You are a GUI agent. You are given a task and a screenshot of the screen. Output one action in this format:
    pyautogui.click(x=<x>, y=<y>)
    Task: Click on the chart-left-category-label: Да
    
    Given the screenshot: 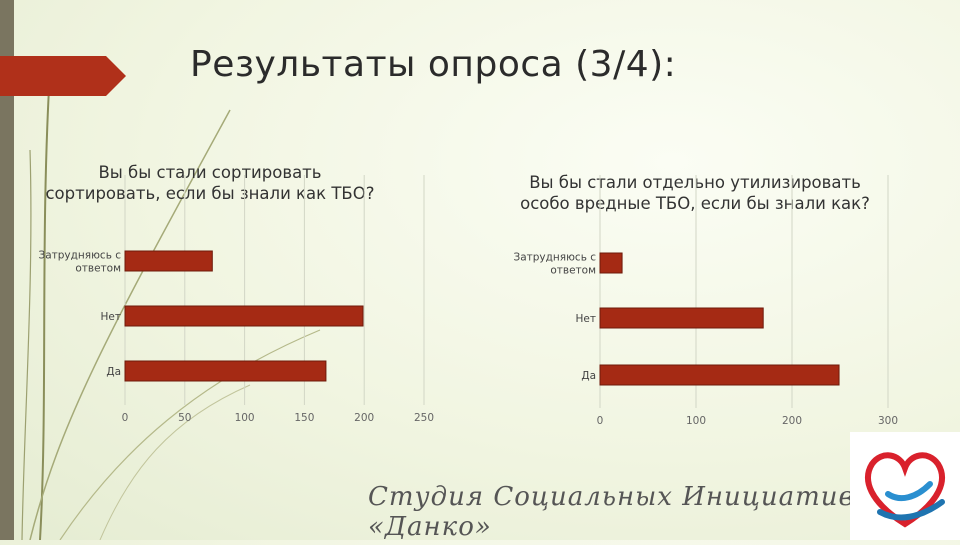 What is the action you would take?
    pyautogui.click(x=113, y=372)
    